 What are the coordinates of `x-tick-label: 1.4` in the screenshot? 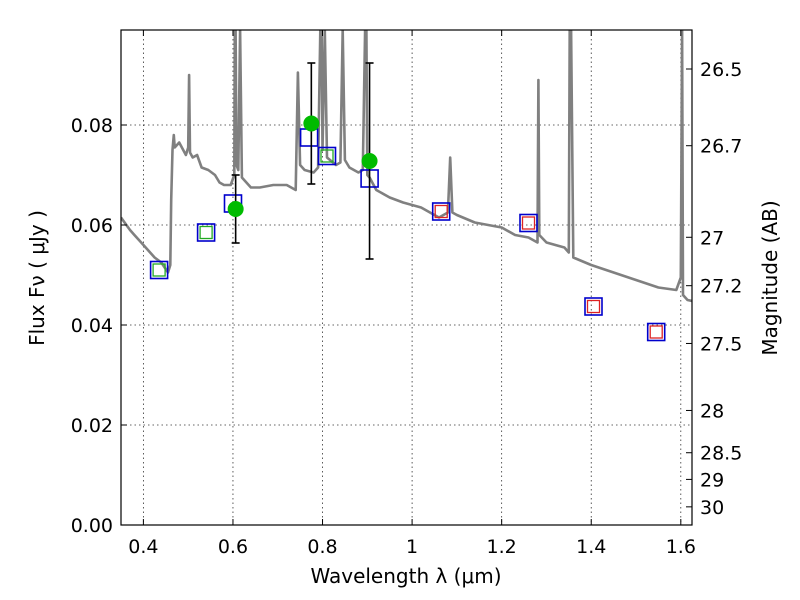 It's located at (591, 547).